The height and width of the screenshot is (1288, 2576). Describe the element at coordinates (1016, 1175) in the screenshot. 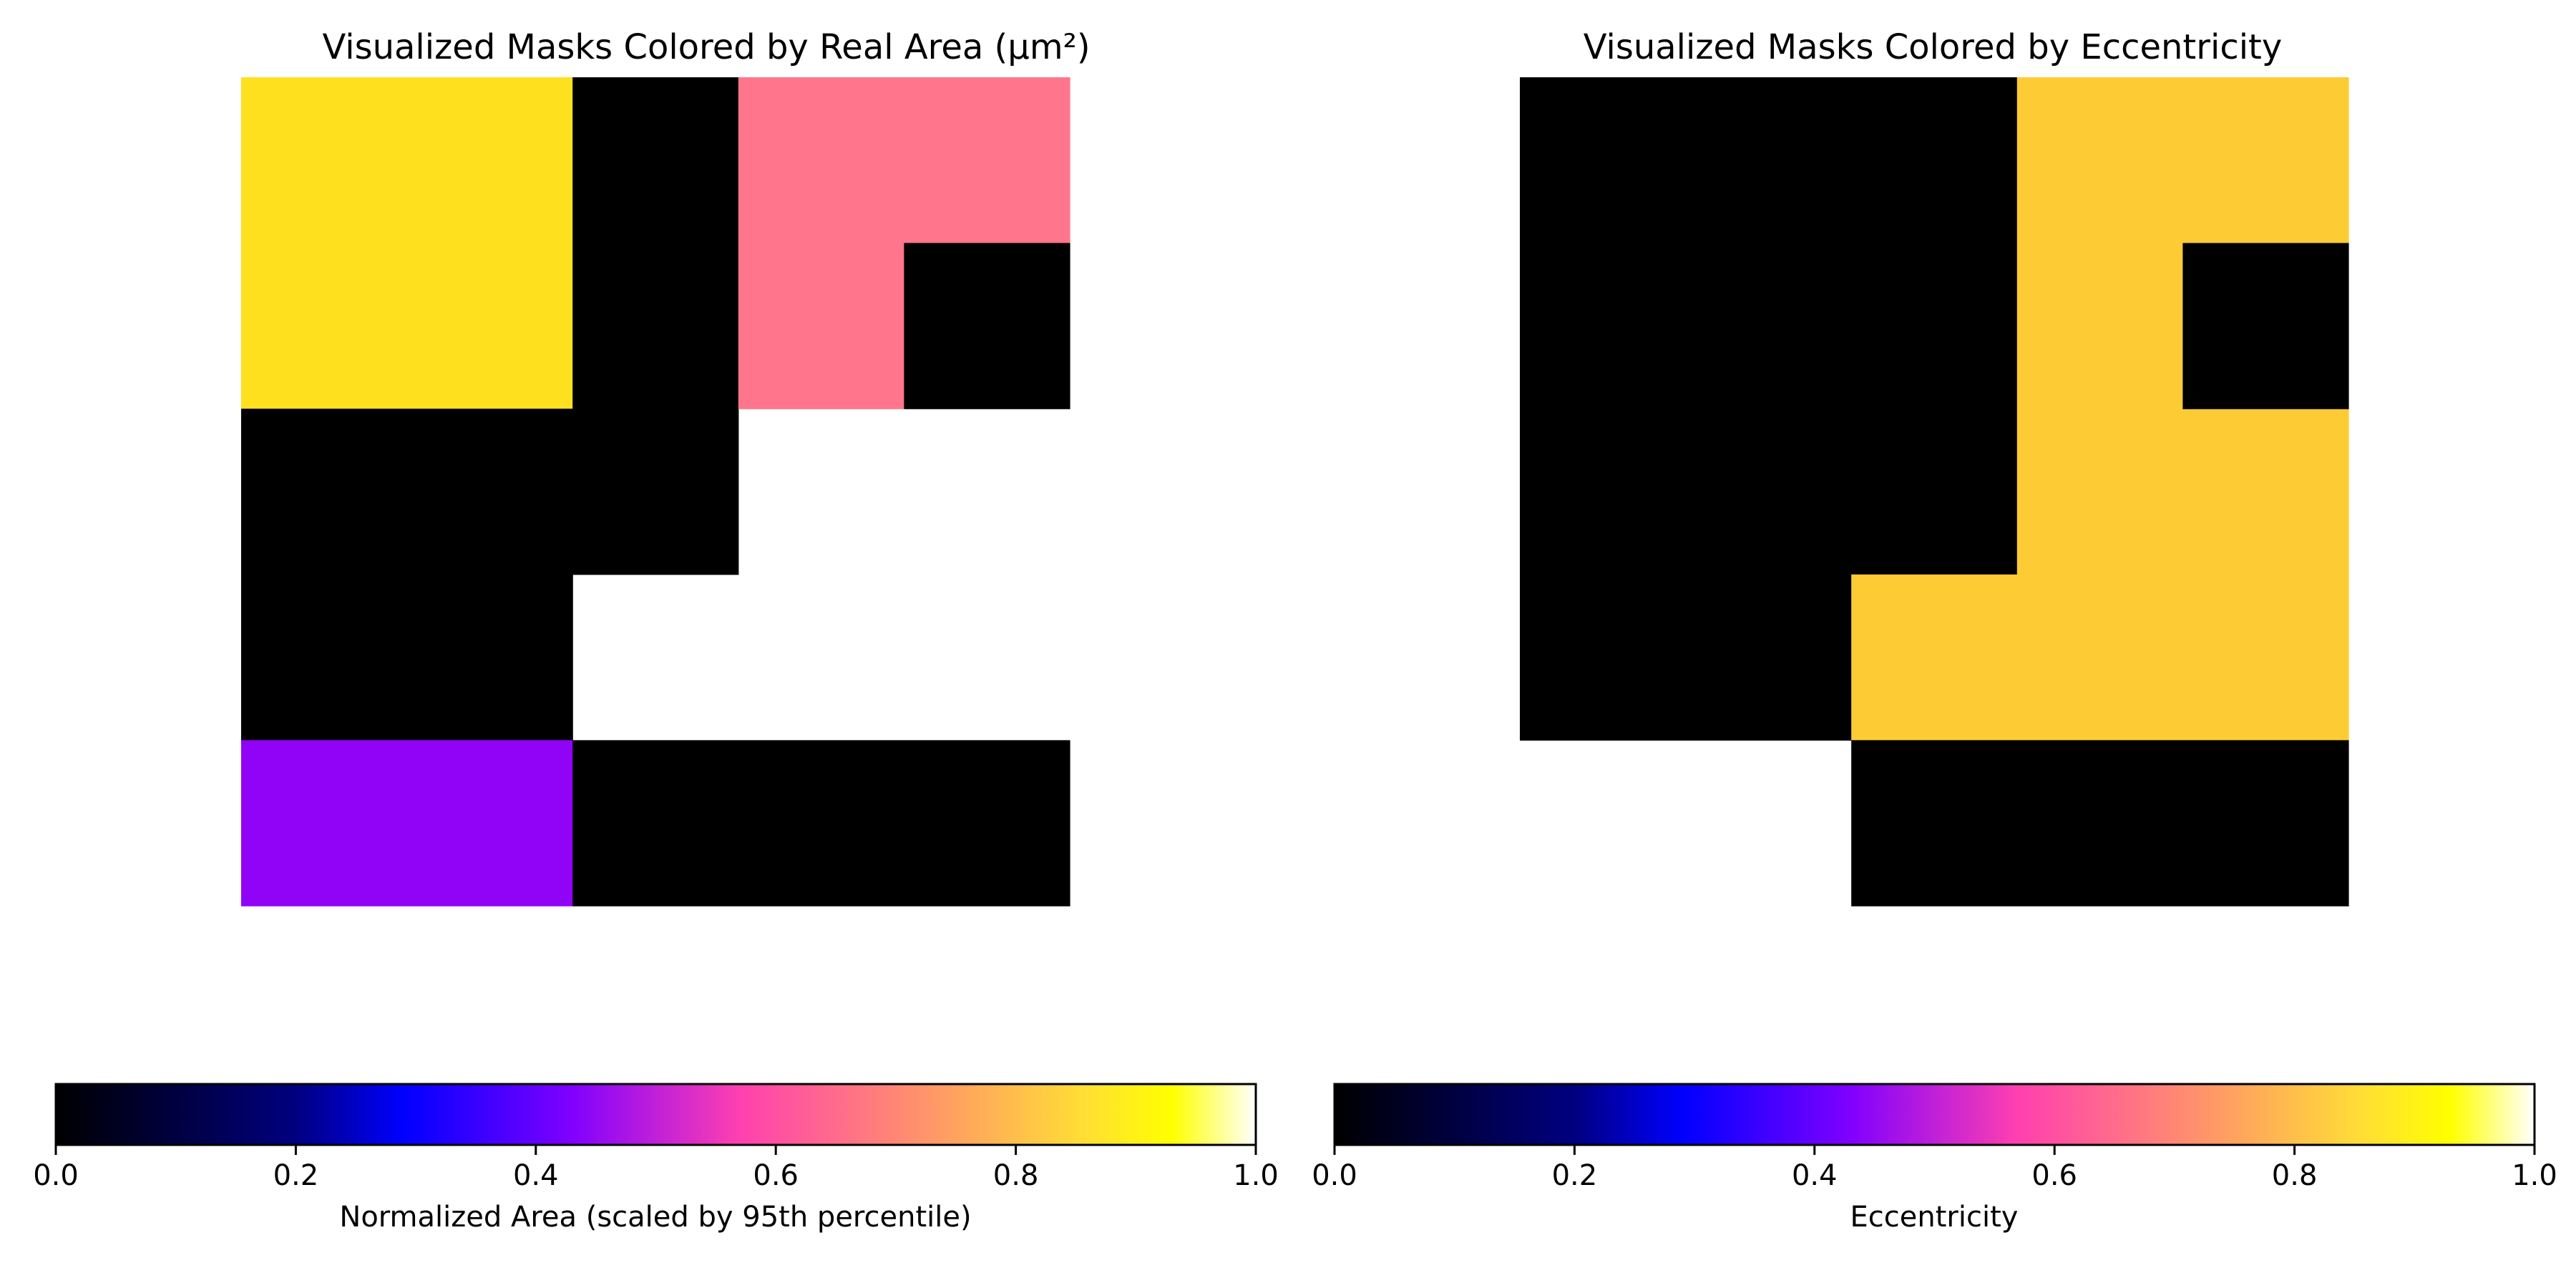

I see `area-colorbar-tick-label: 0.8` at that location.